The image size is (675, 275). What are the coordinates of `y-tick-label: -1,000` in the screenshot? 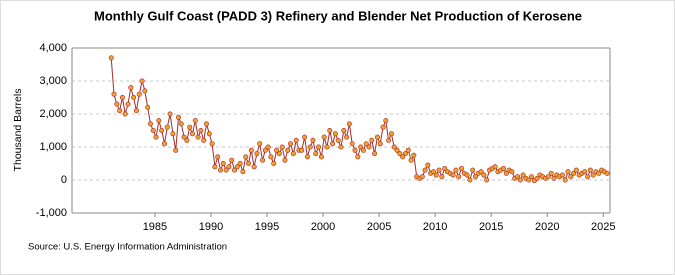 It's located at (51, 213).